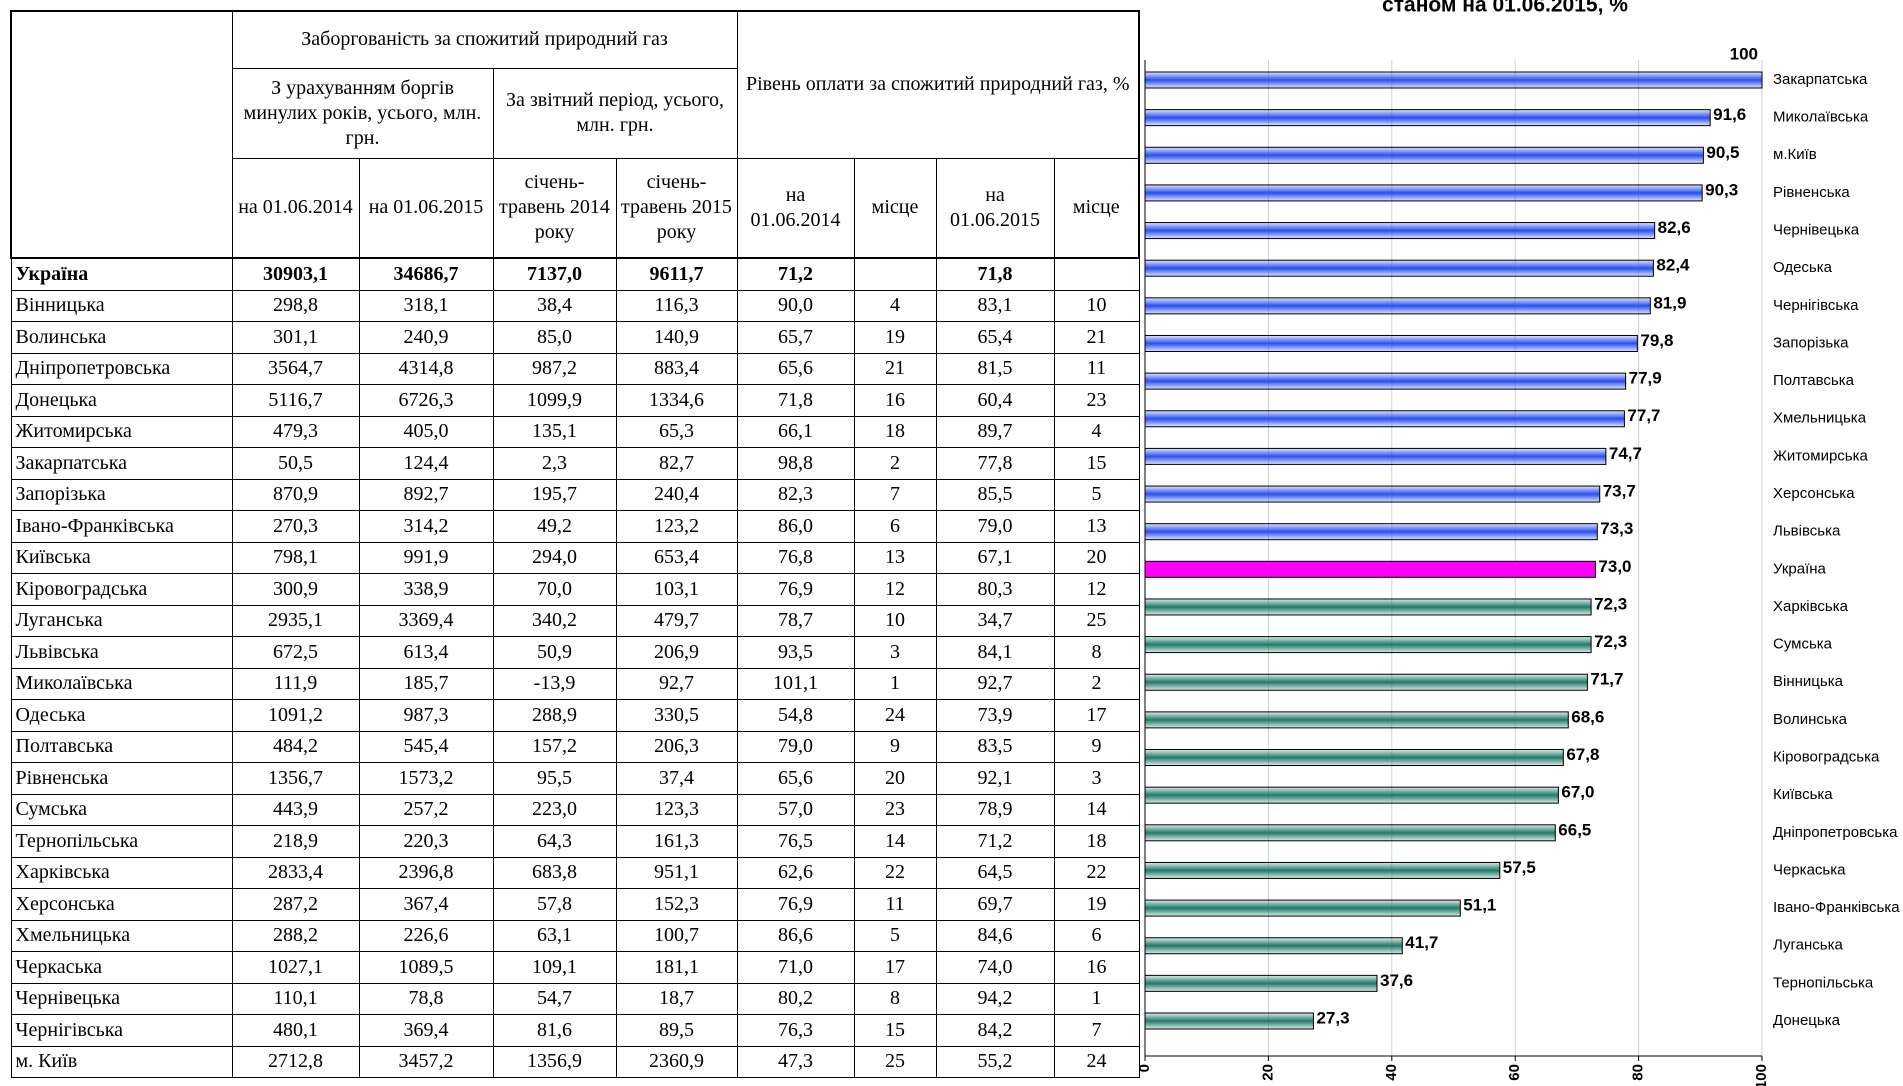 The image size is (1903, 1086). I want to click on cell: 218,9, so click(295, 841).